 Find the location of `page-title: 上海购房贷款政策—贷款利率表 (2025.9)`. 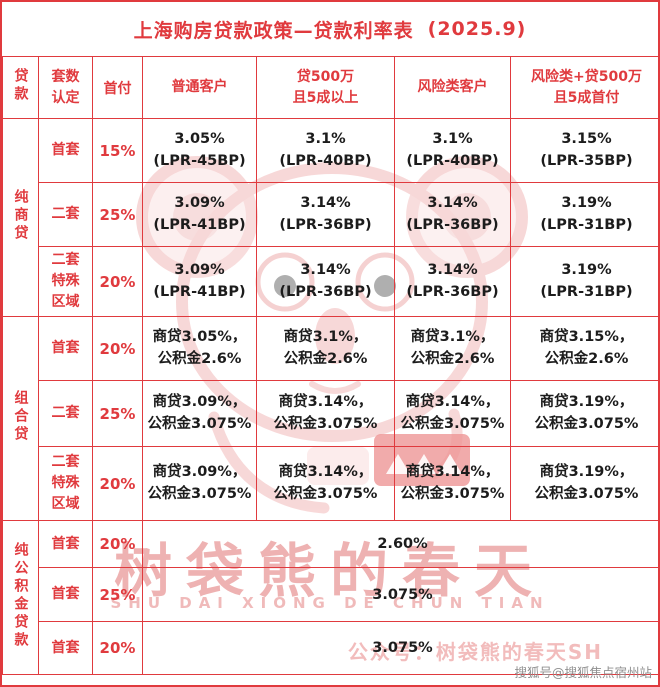

page-title: 上海购房贷款政策—贷款利率表 (2025.9) is located at coordinates (330, 29).